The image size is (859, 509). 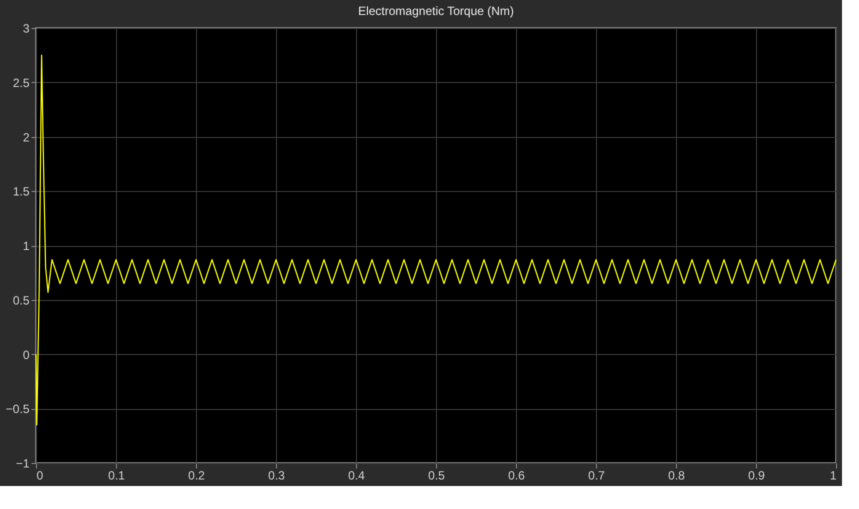 What do you see at coordinates (436, 11) in the screenshot?
I see `chart-title: Electromagnetic Torque (Nm)` at bounding box center [436, 11].